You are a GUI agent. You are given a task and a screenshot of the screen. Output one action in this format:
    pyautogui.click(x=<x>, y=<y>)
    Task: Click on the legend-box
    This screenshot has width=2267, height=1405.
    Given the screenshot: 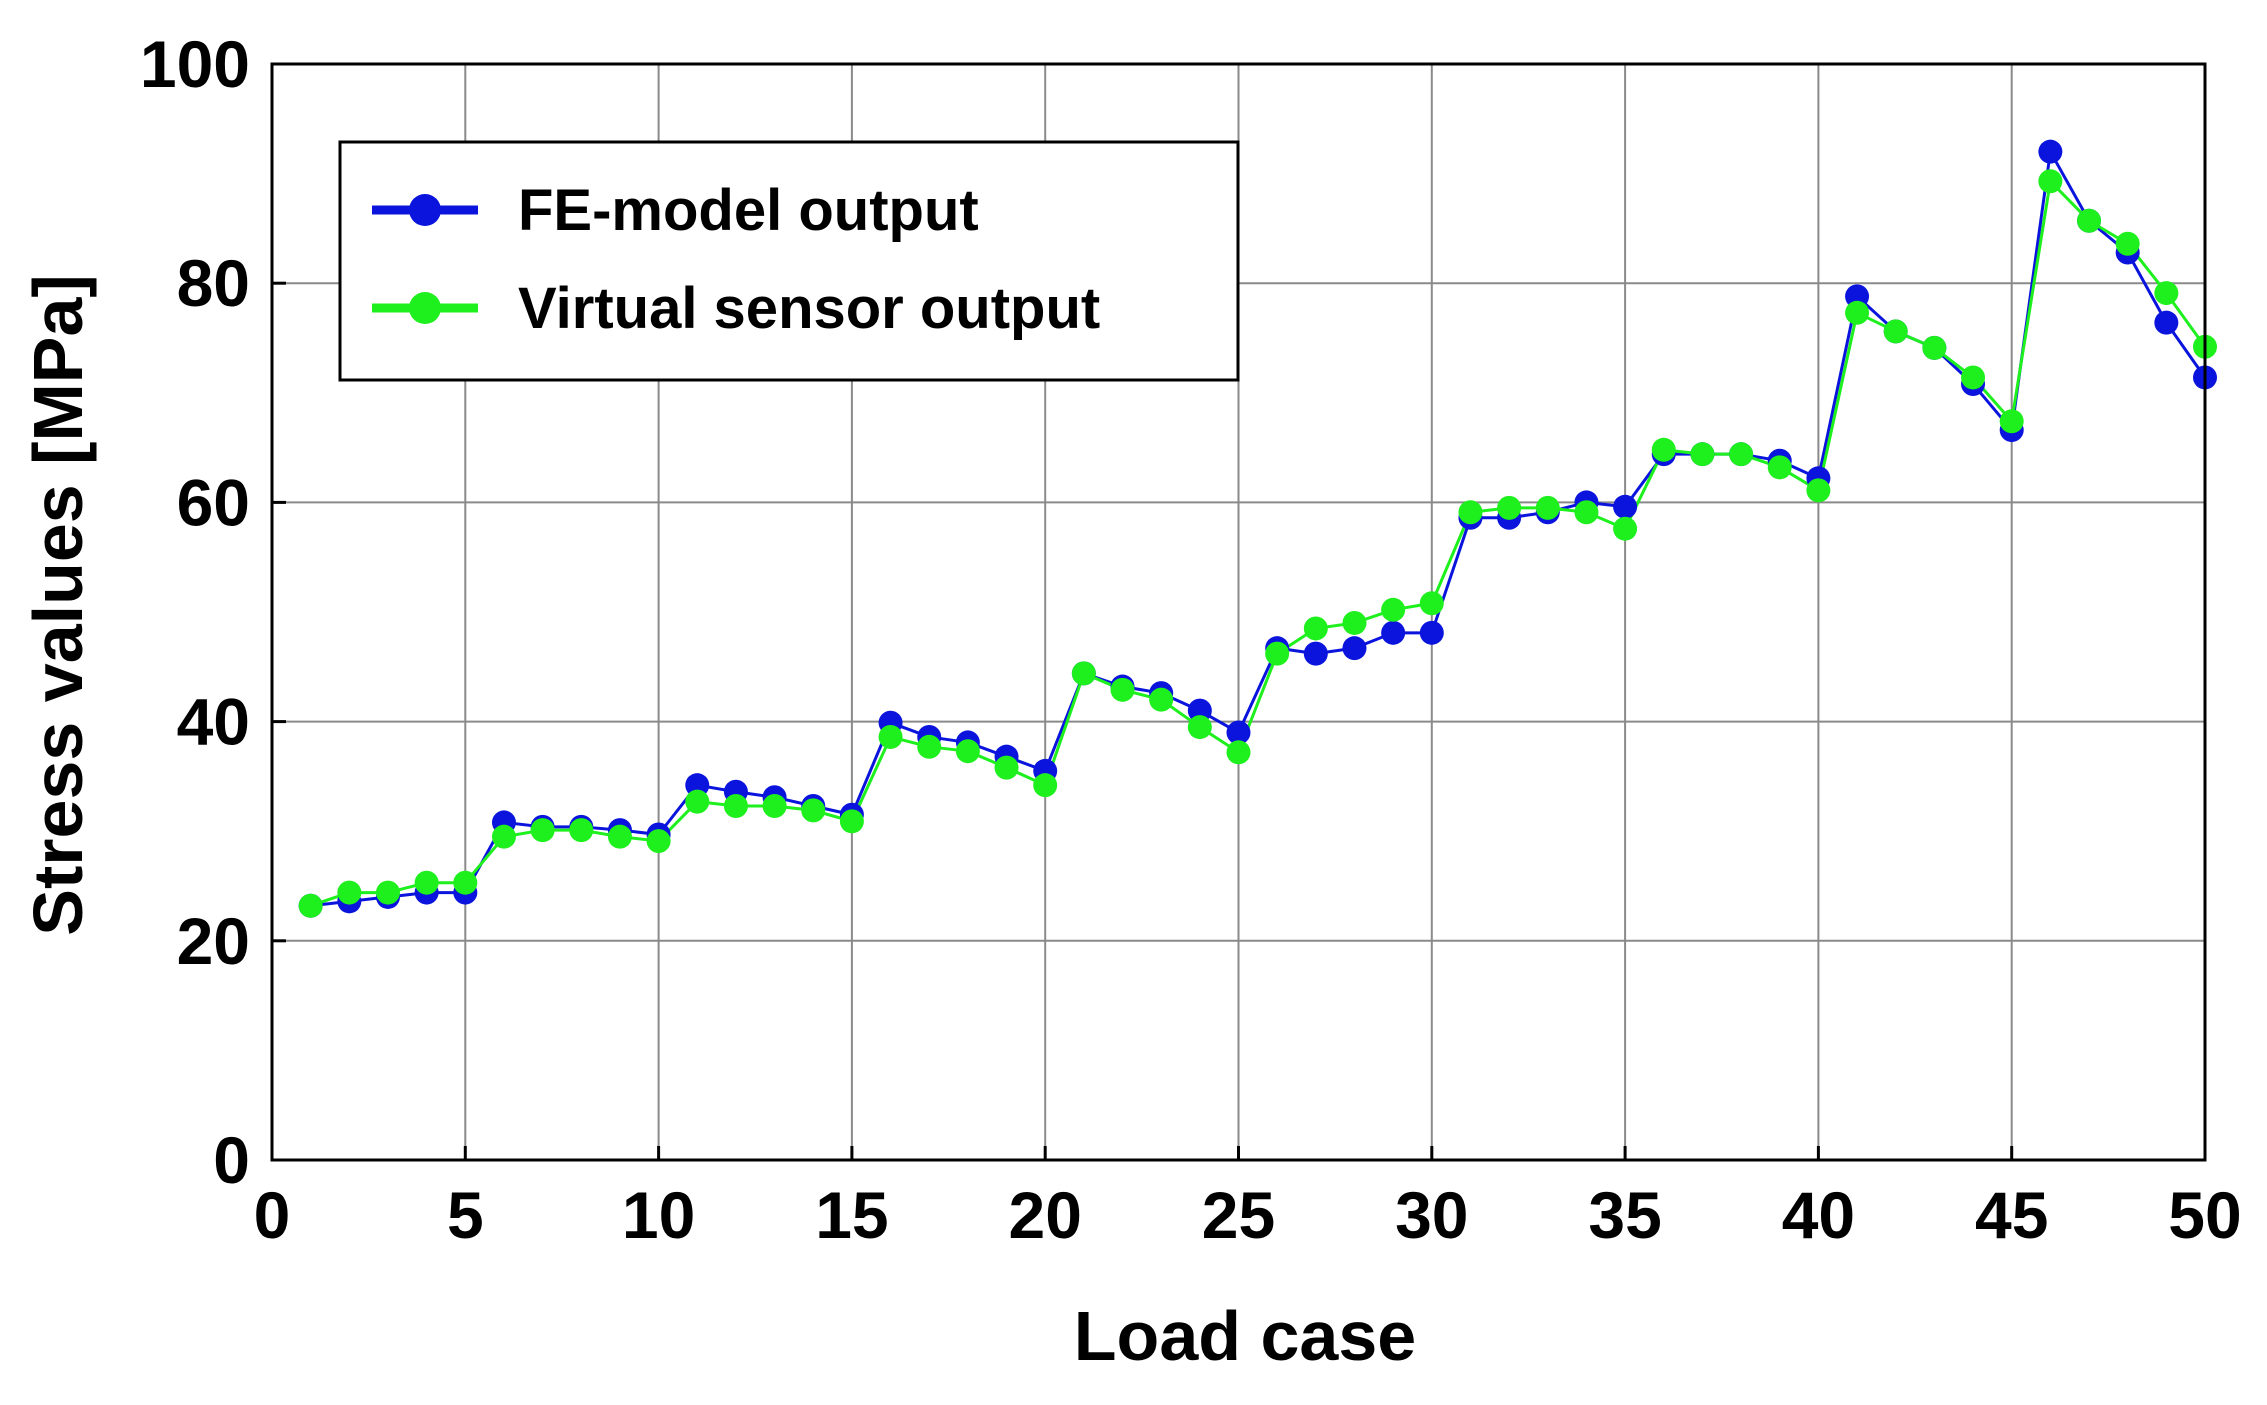 What is the action you would take?
    pyautogui.click(x=789, y=261)
    